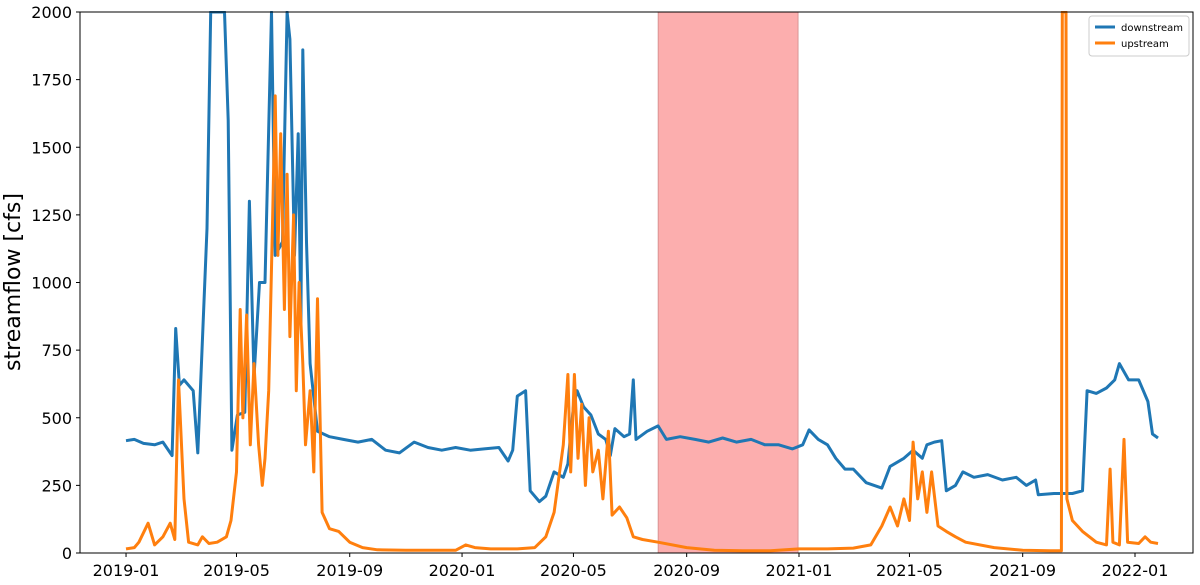  Describe the element at coordinates (51, 80) in the screenshot. I see `y-tick-label: 1750` at that location.